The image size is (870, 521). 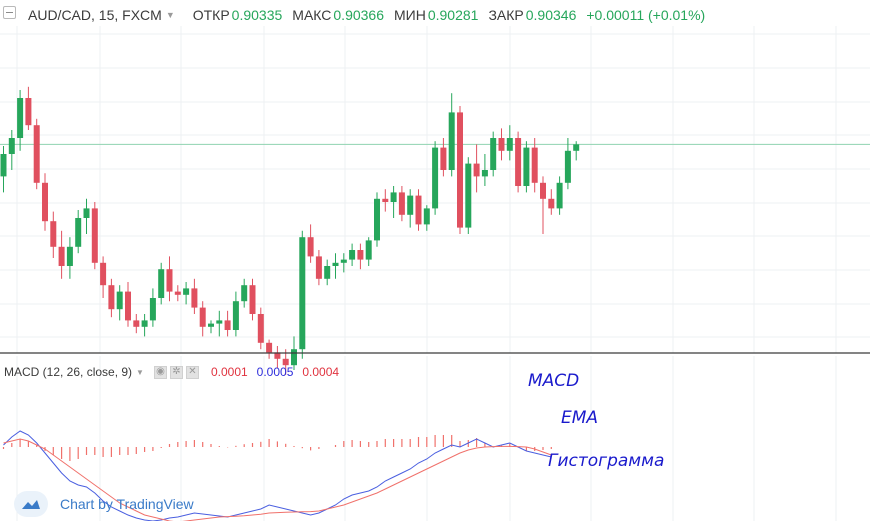 What do you see at coordinates (9, 12) in the screenshot?
I see `collapse-legend-button` at bounding box center [9, 12].